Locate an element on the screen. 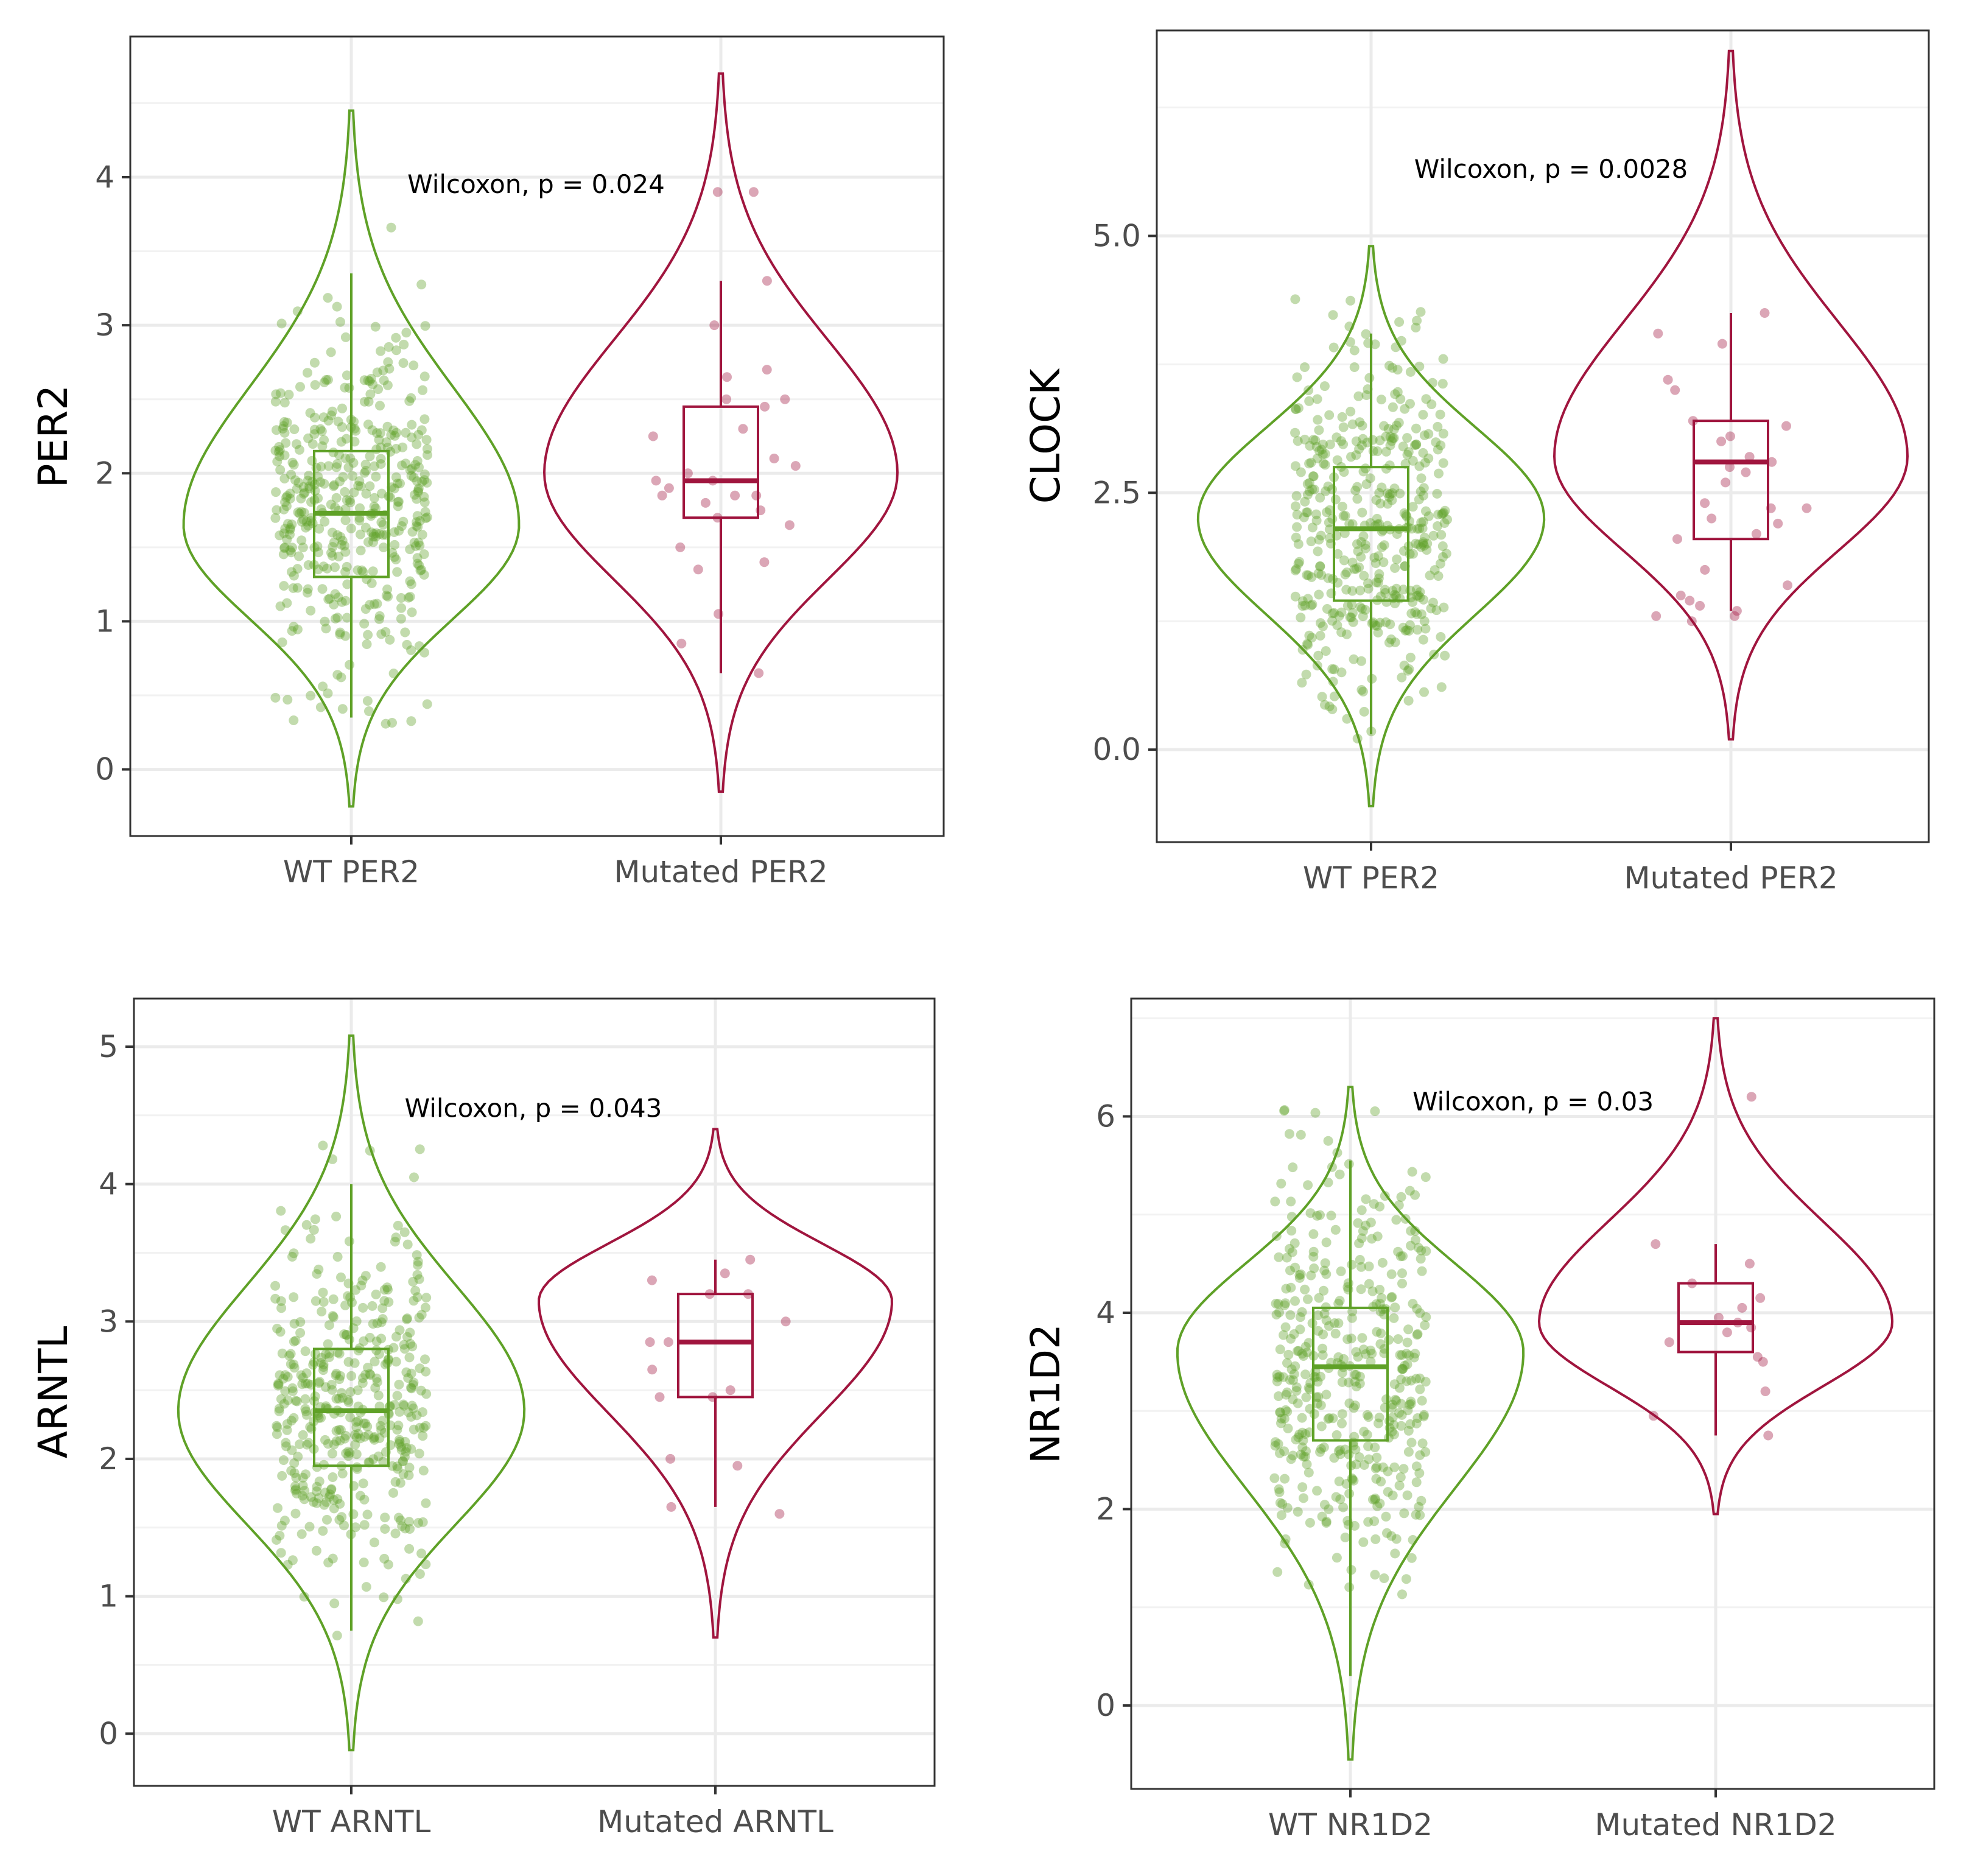  box-iqr is located at coordinates (720, 462).